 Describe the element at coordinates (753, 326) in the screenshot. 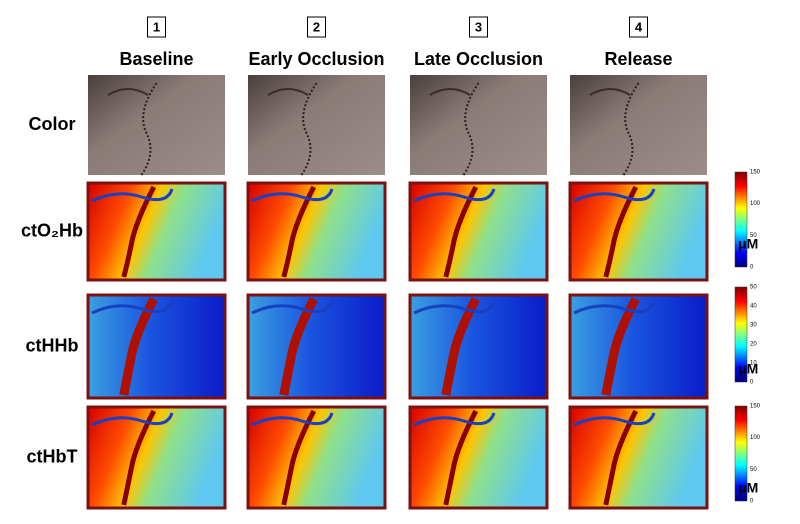

I see `colorbar-tick: 30` at that location.